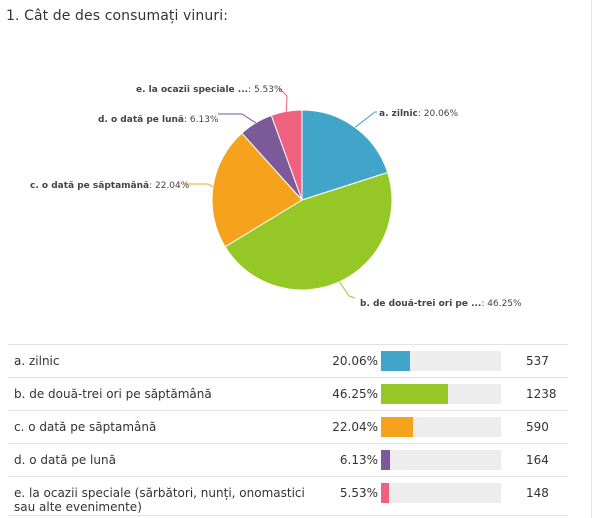  I want to click on option-count: 164, so click(537, 460).